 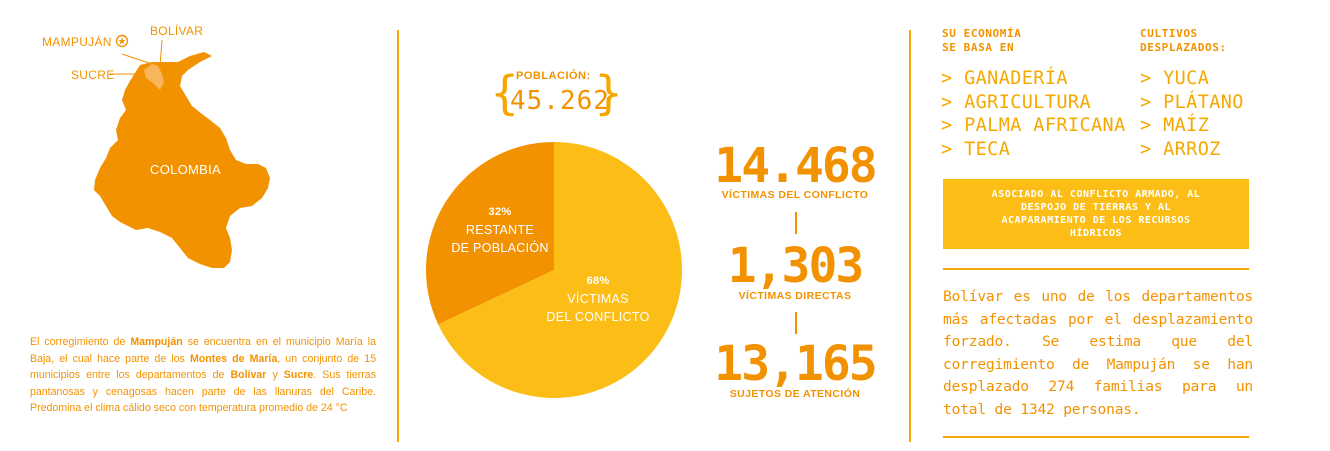 I want to click on star-circle-icon, so click(x=122, y=41).